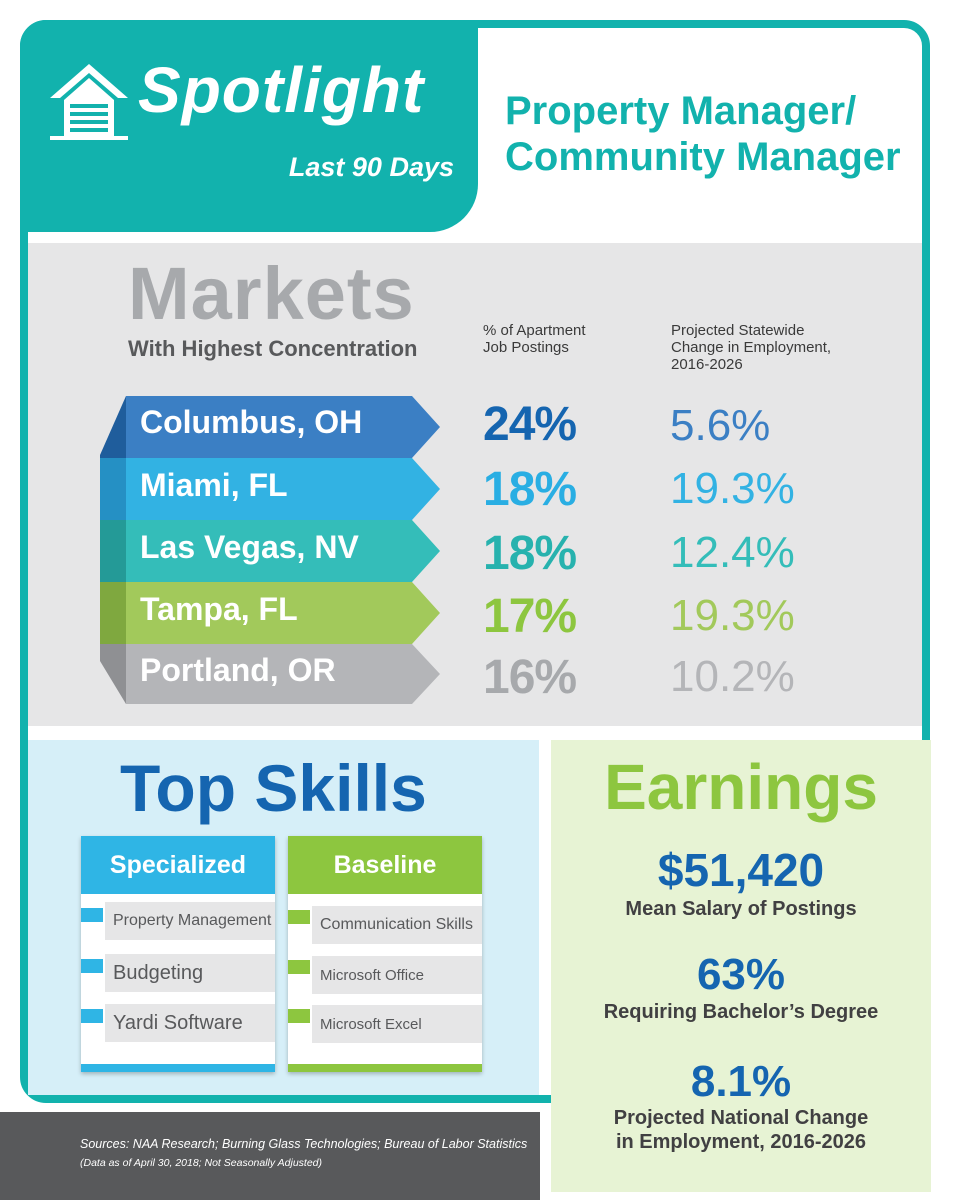  I want to click on skill-item: Budgeting, so click(190, 973).